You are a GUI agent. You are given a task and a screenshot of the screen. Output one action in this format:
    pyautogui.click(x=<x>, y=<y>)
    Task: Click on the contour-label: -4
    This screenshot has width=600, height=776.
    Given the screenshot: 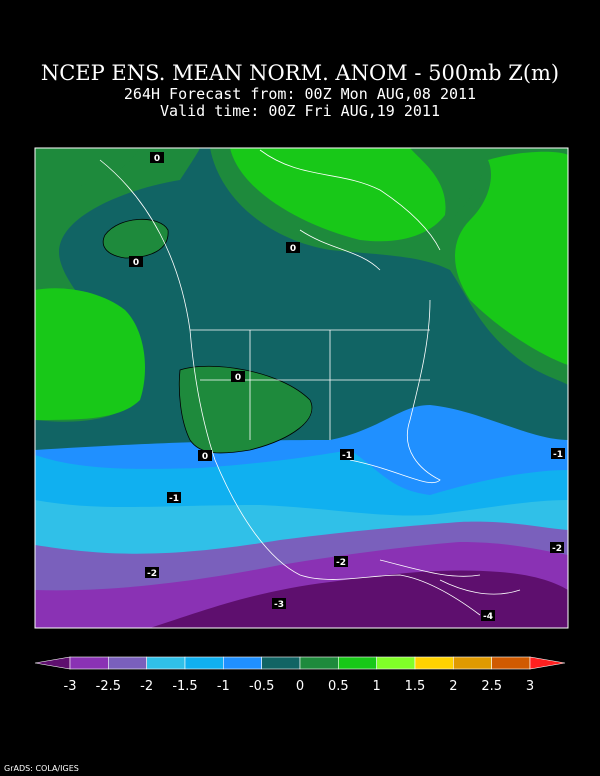 What is the action you would take?
    pyautogui.click(x=488, y=616)
    